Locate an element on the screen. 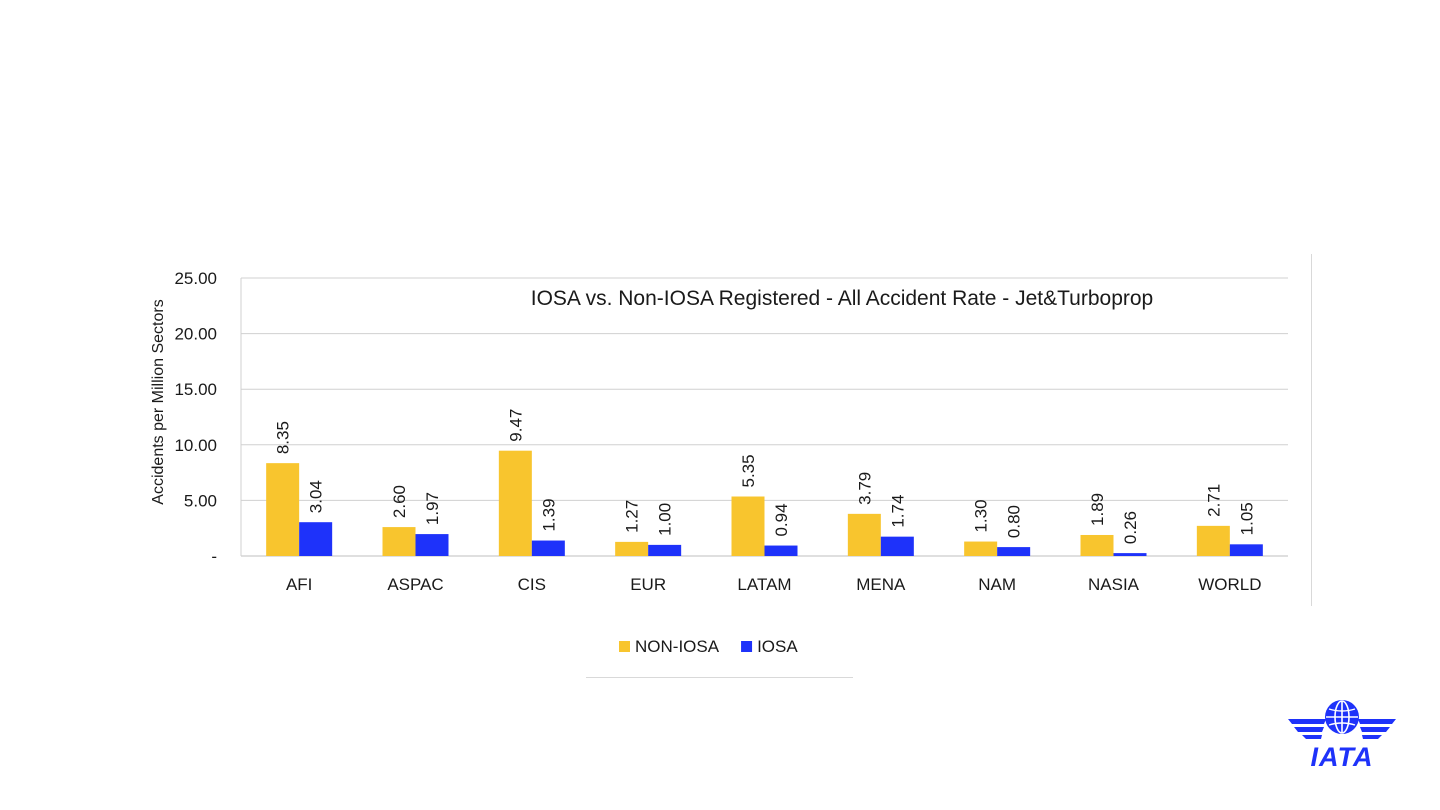  data-label: 2.60 is located at coordinates (399, 501).